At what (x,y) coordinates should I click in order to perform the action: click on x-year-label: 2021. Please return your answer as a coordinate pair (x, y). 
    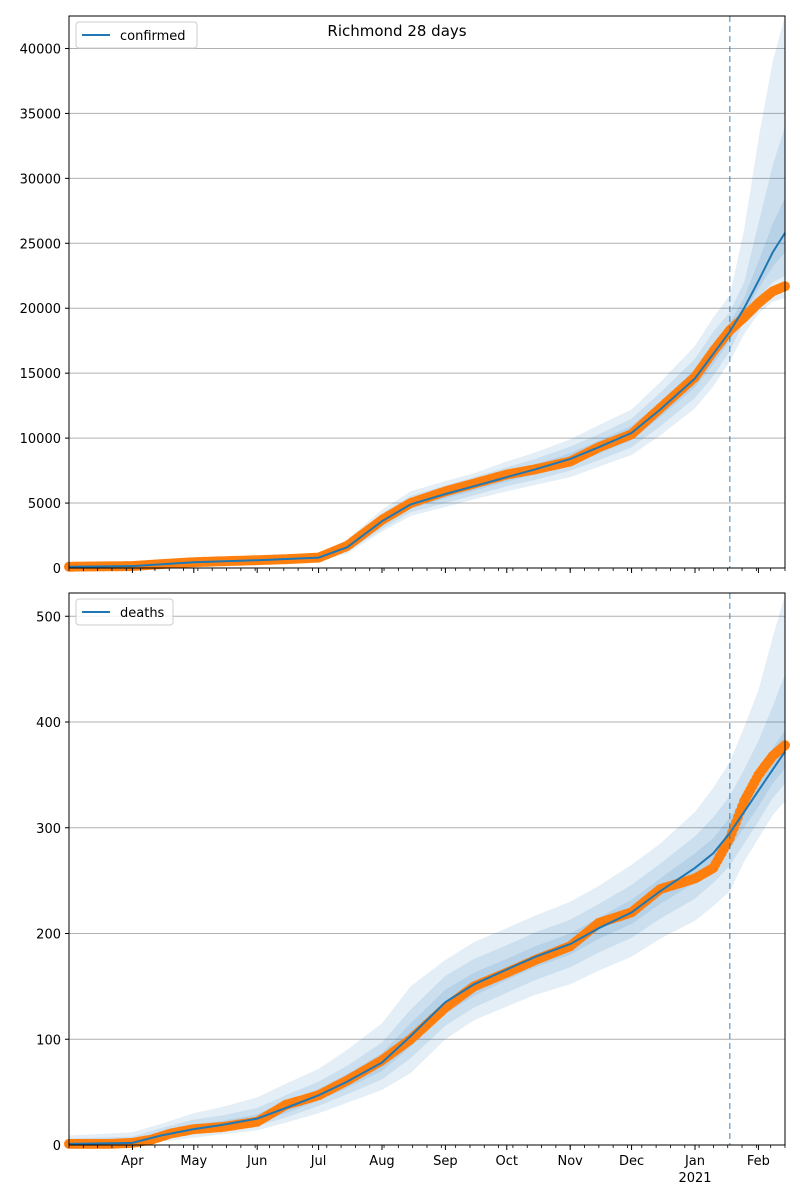
    Looking at the image, I should click on (694, 1178).